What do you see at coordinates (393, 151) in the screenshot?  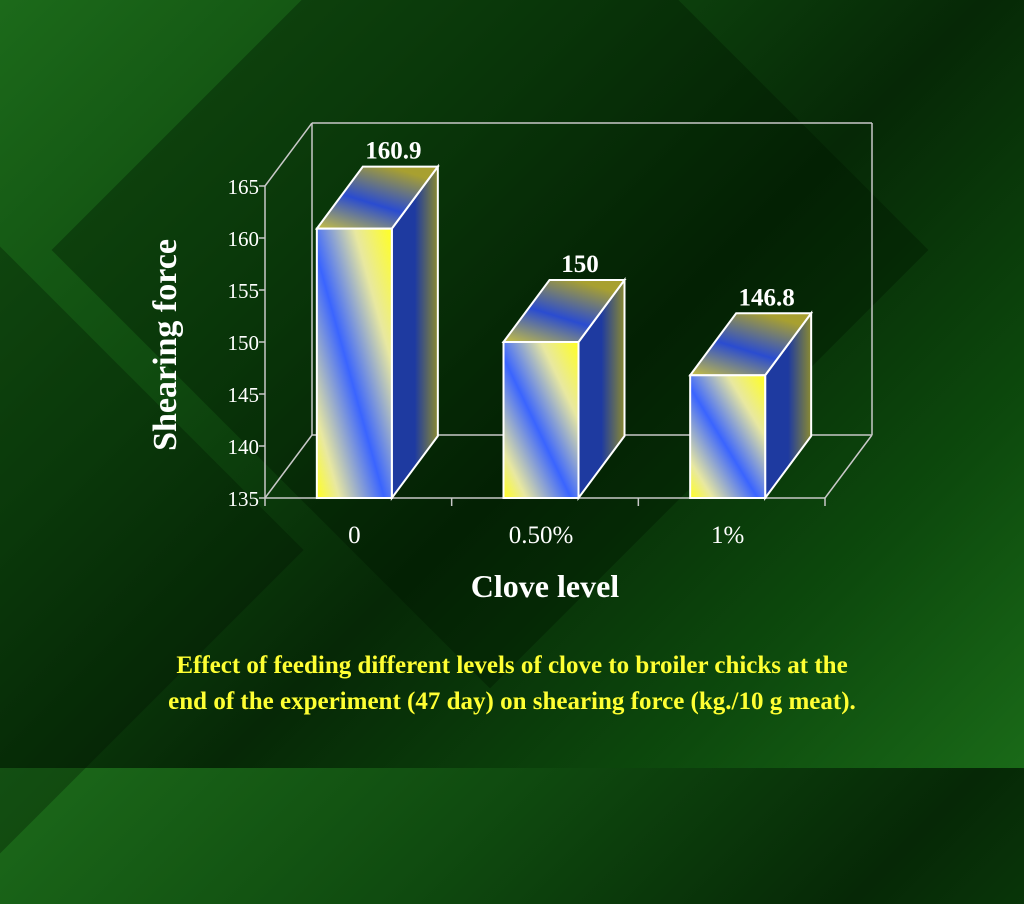 I see `data-label: 160.9` at bounding box center [393, 151].